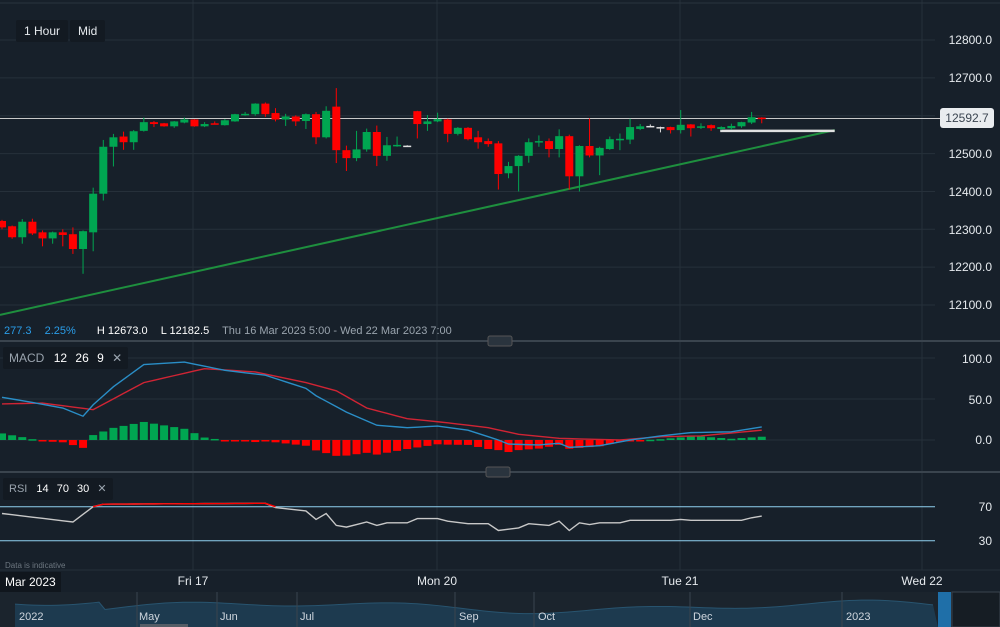  What do you see at coordinates (42, 489) in the screenshot?
I see `rsi-param: 14` at bounding box center [42, 489].